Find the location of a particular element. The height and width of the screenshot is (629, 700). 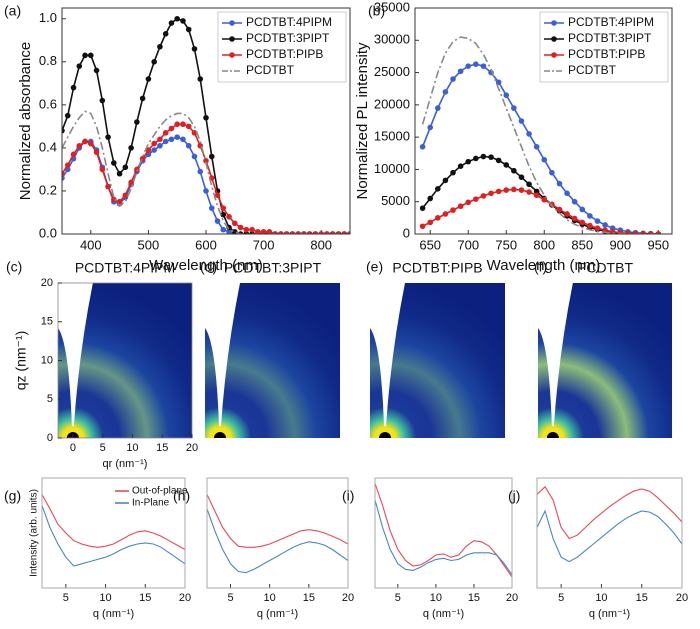

y-tick-label: 0.6 is located at coordinates (48, 103).